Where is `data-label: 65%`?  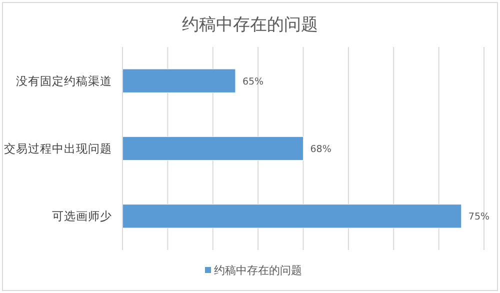 data-label: 65% is located at coordinates (253, 82).